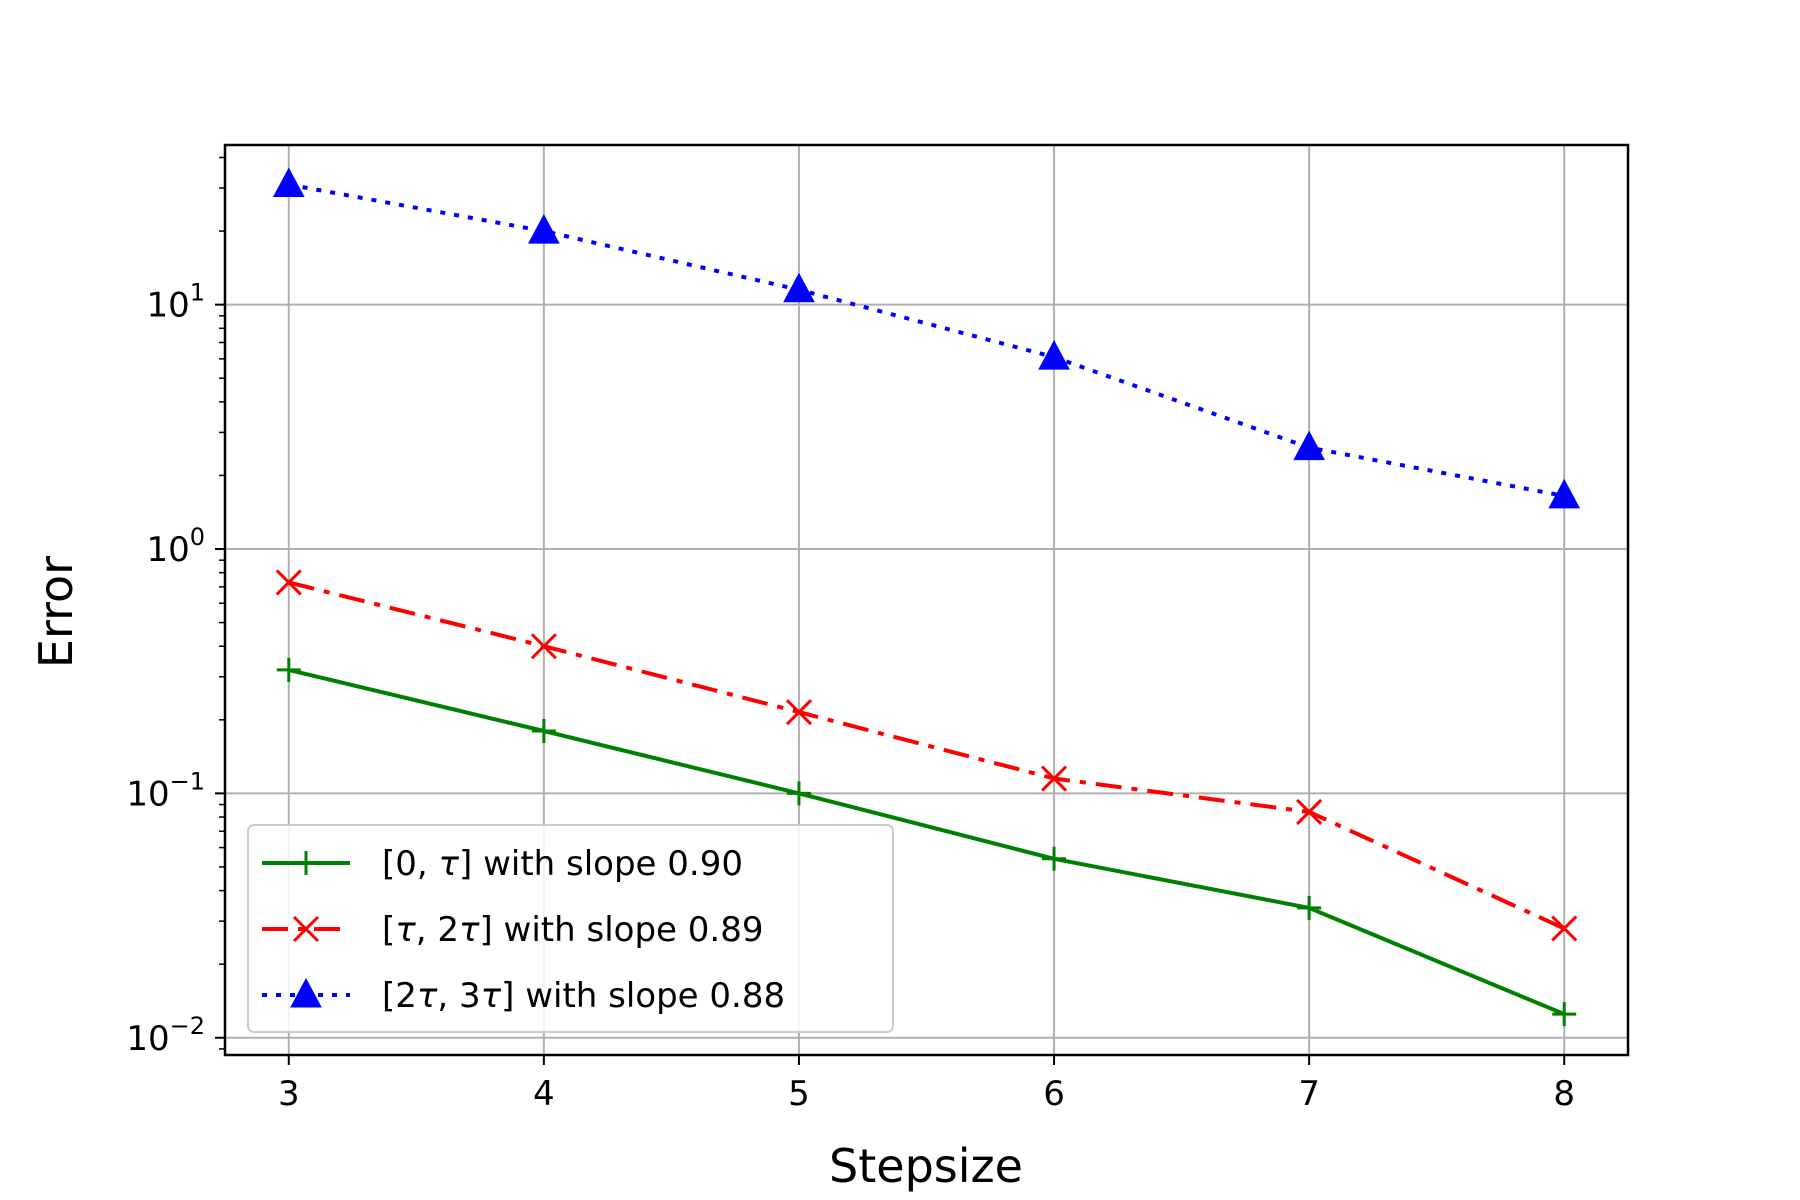 The height and width of the screenshot is (1200, 1800). Describe the element at coordinates (1564, 1094) in the screenshot. I see `x-tick-label: 8` at that location.